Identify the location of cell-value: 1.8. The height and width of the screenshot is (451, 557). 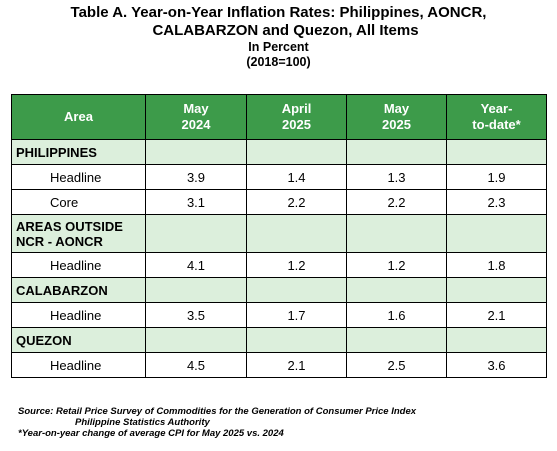
(496, 265).